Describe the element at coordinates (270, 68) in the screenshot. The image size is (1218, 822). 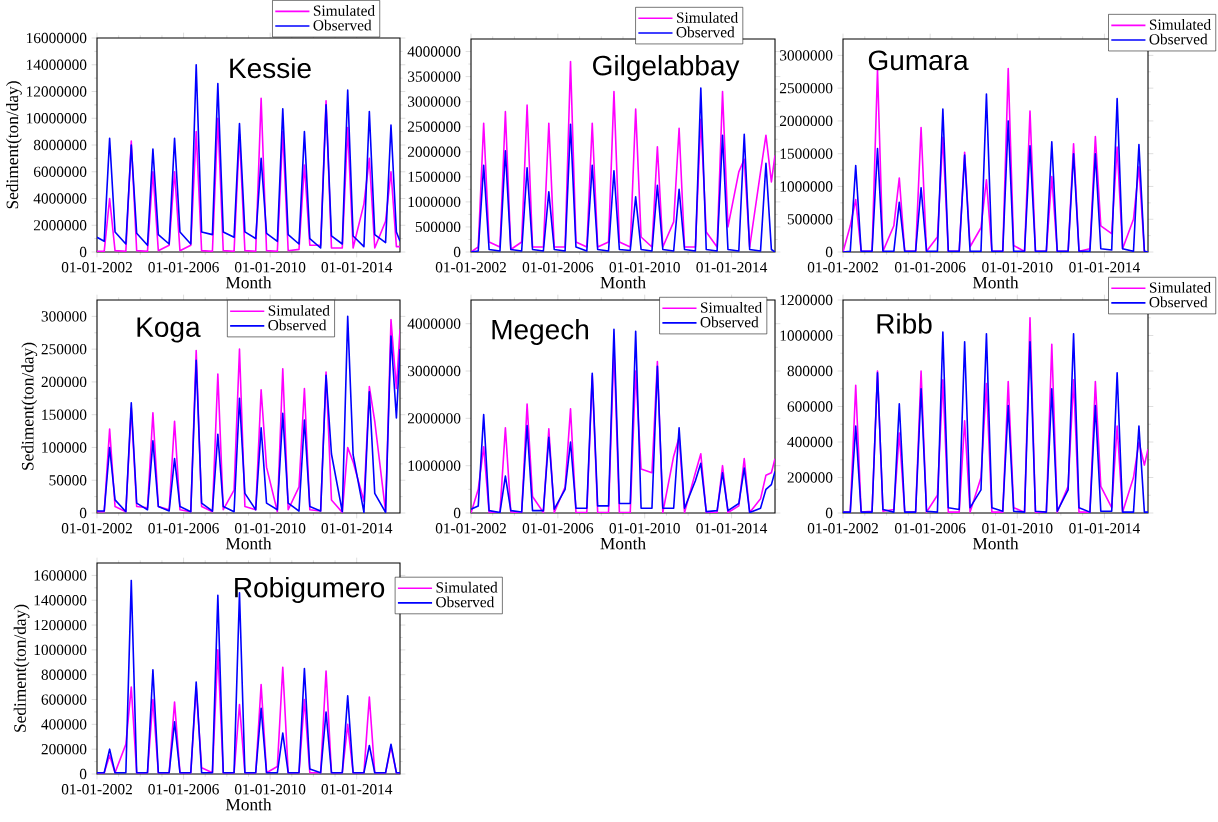
I see `text: Kessie` at that location.